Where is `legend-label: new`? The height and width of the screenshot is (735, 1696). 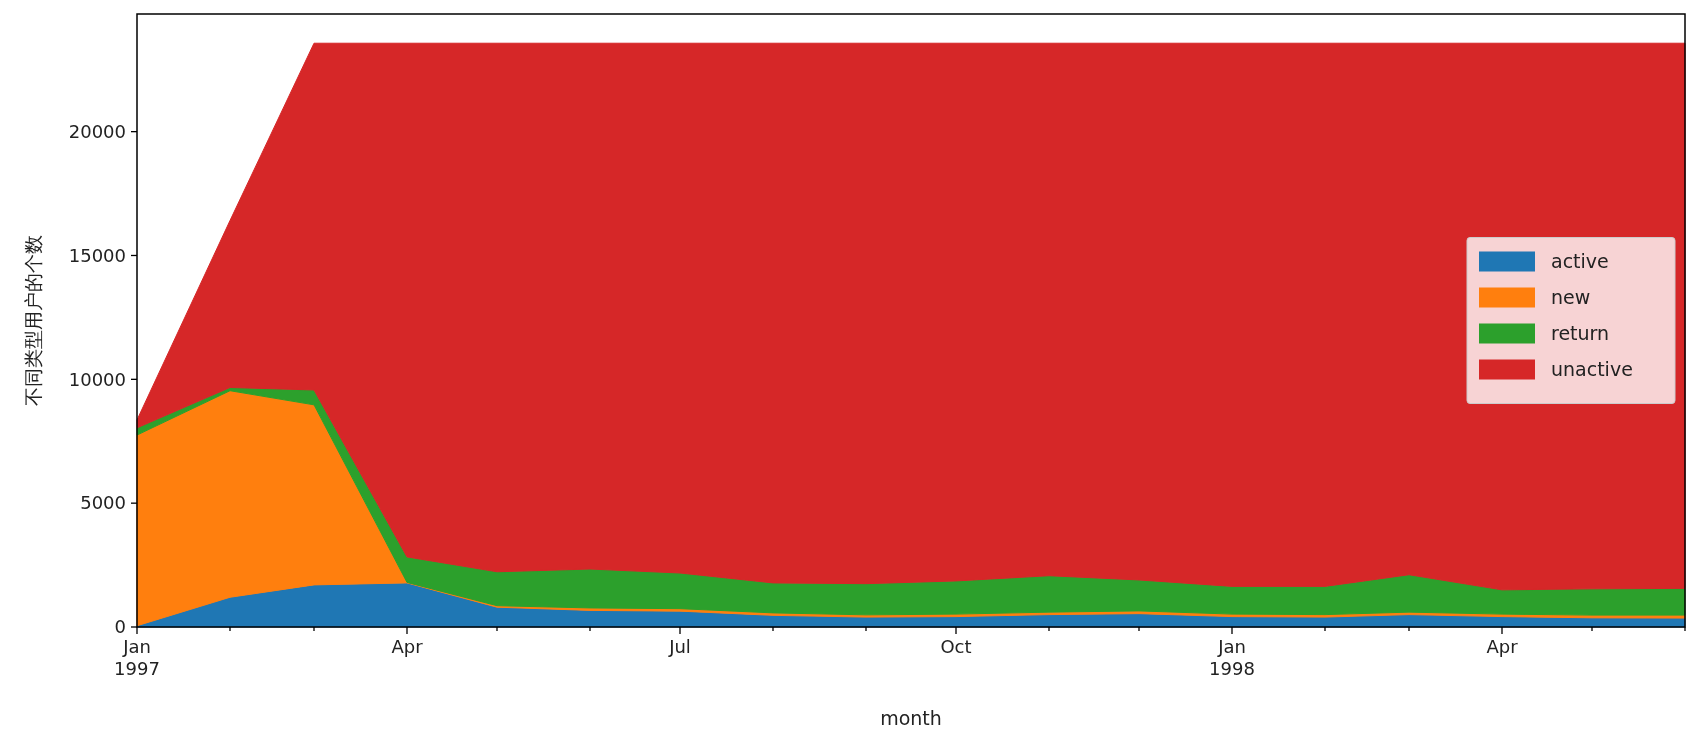
legend-label: new is located at coordinates (1571, 297).